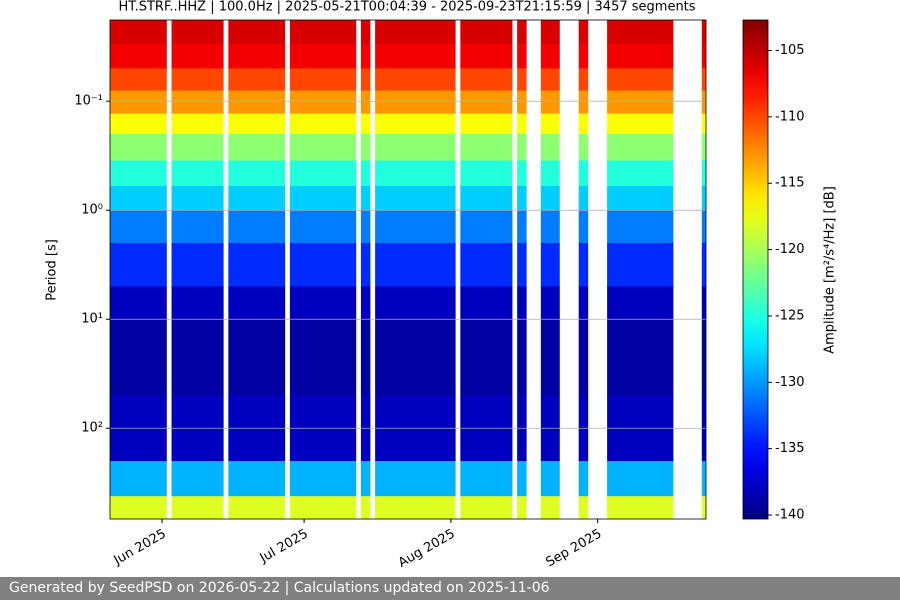 The image size is (900, 600). What do you see at coordinates (790, 249) in the screenshot?
I see `colorbar-tick-label: -120` at bounding box center [790, 249].